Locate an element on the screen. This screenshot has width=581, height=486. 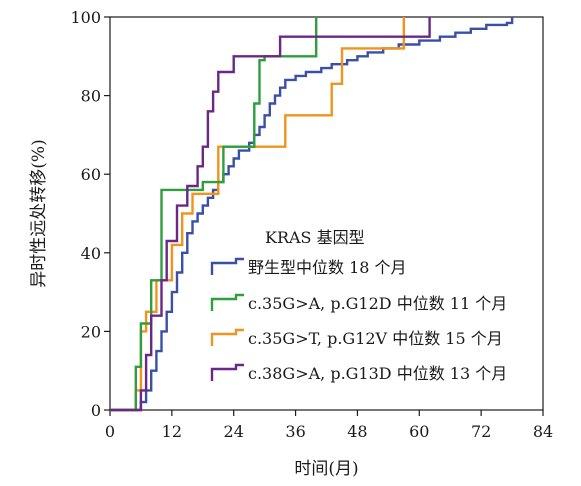
x-tick-label: 36 is located at coordinates (295, 431).